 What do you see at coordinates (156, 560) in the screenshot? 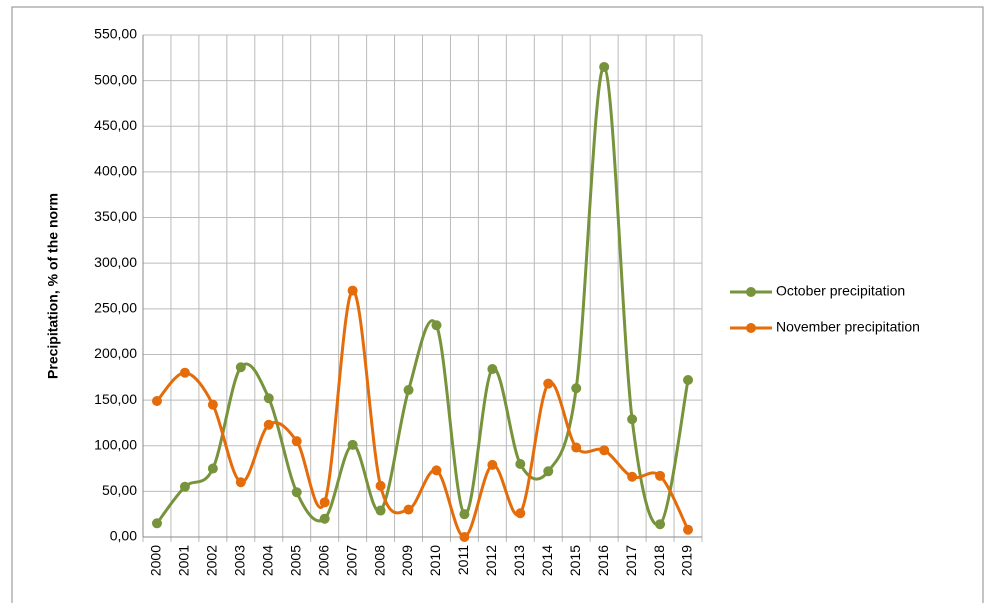
I see `x-tick-label: 2000` at bounding box center [156, 560].